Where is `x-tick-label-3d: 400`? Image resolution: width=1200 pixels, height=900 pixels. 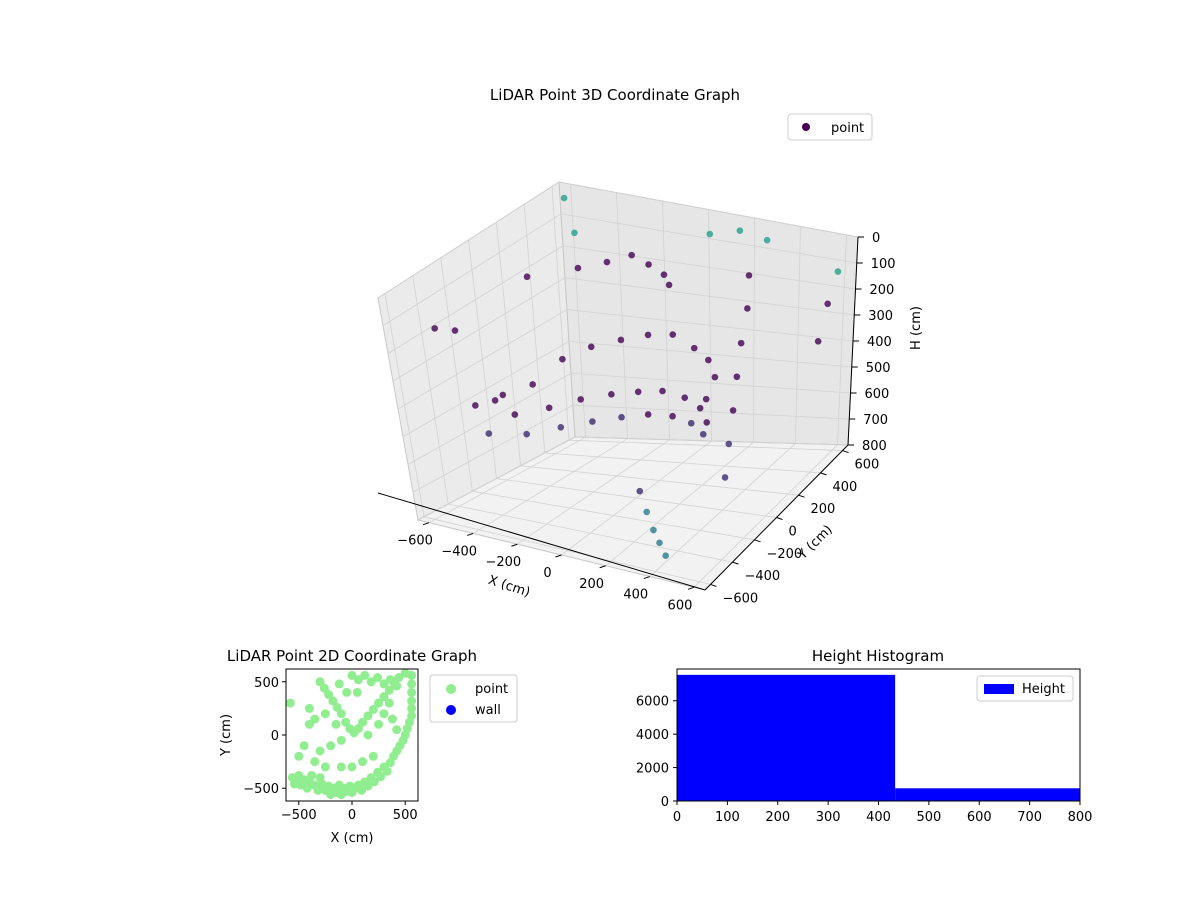 x-tick-label-3d: 400 is located at coordinates (635, 595).